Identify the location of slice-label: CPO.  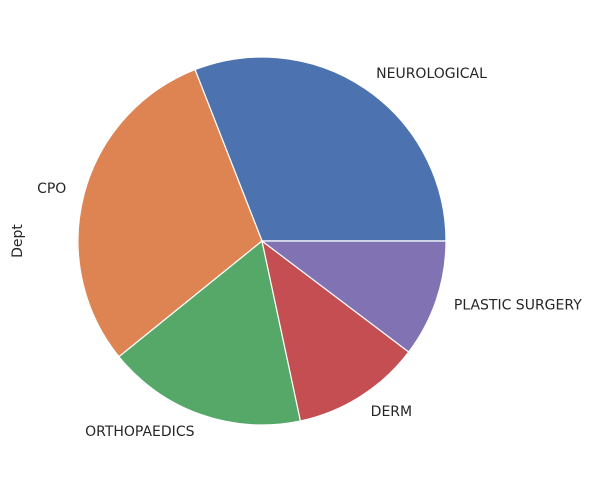
(51, 189).